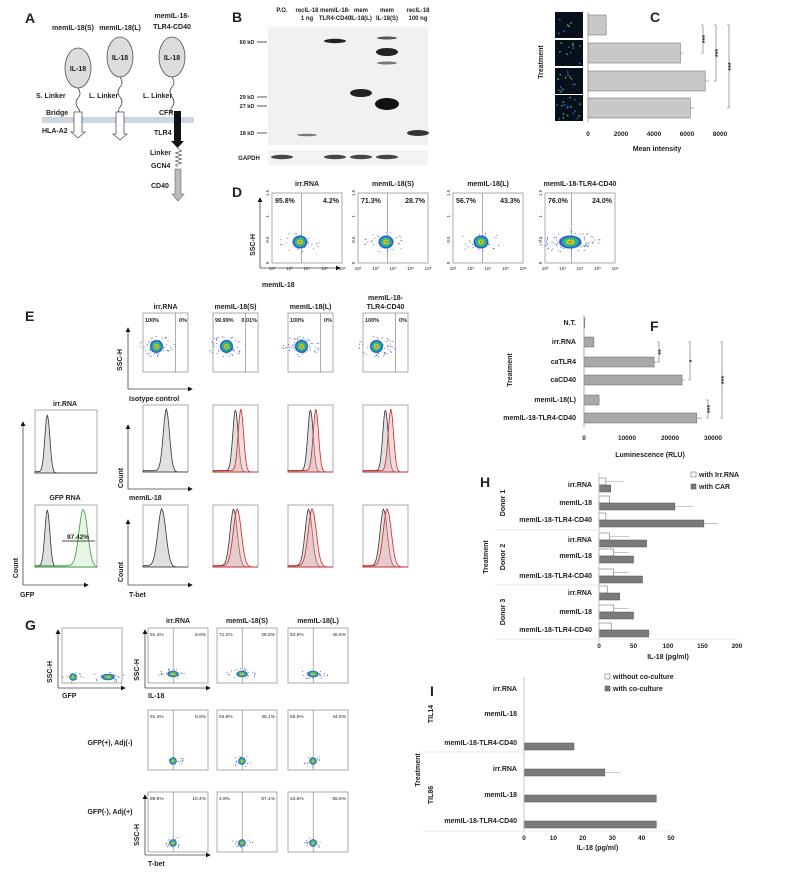 This screenshot has width=800, height=880. I want to click on tick-label: 50, so click(634, 646).